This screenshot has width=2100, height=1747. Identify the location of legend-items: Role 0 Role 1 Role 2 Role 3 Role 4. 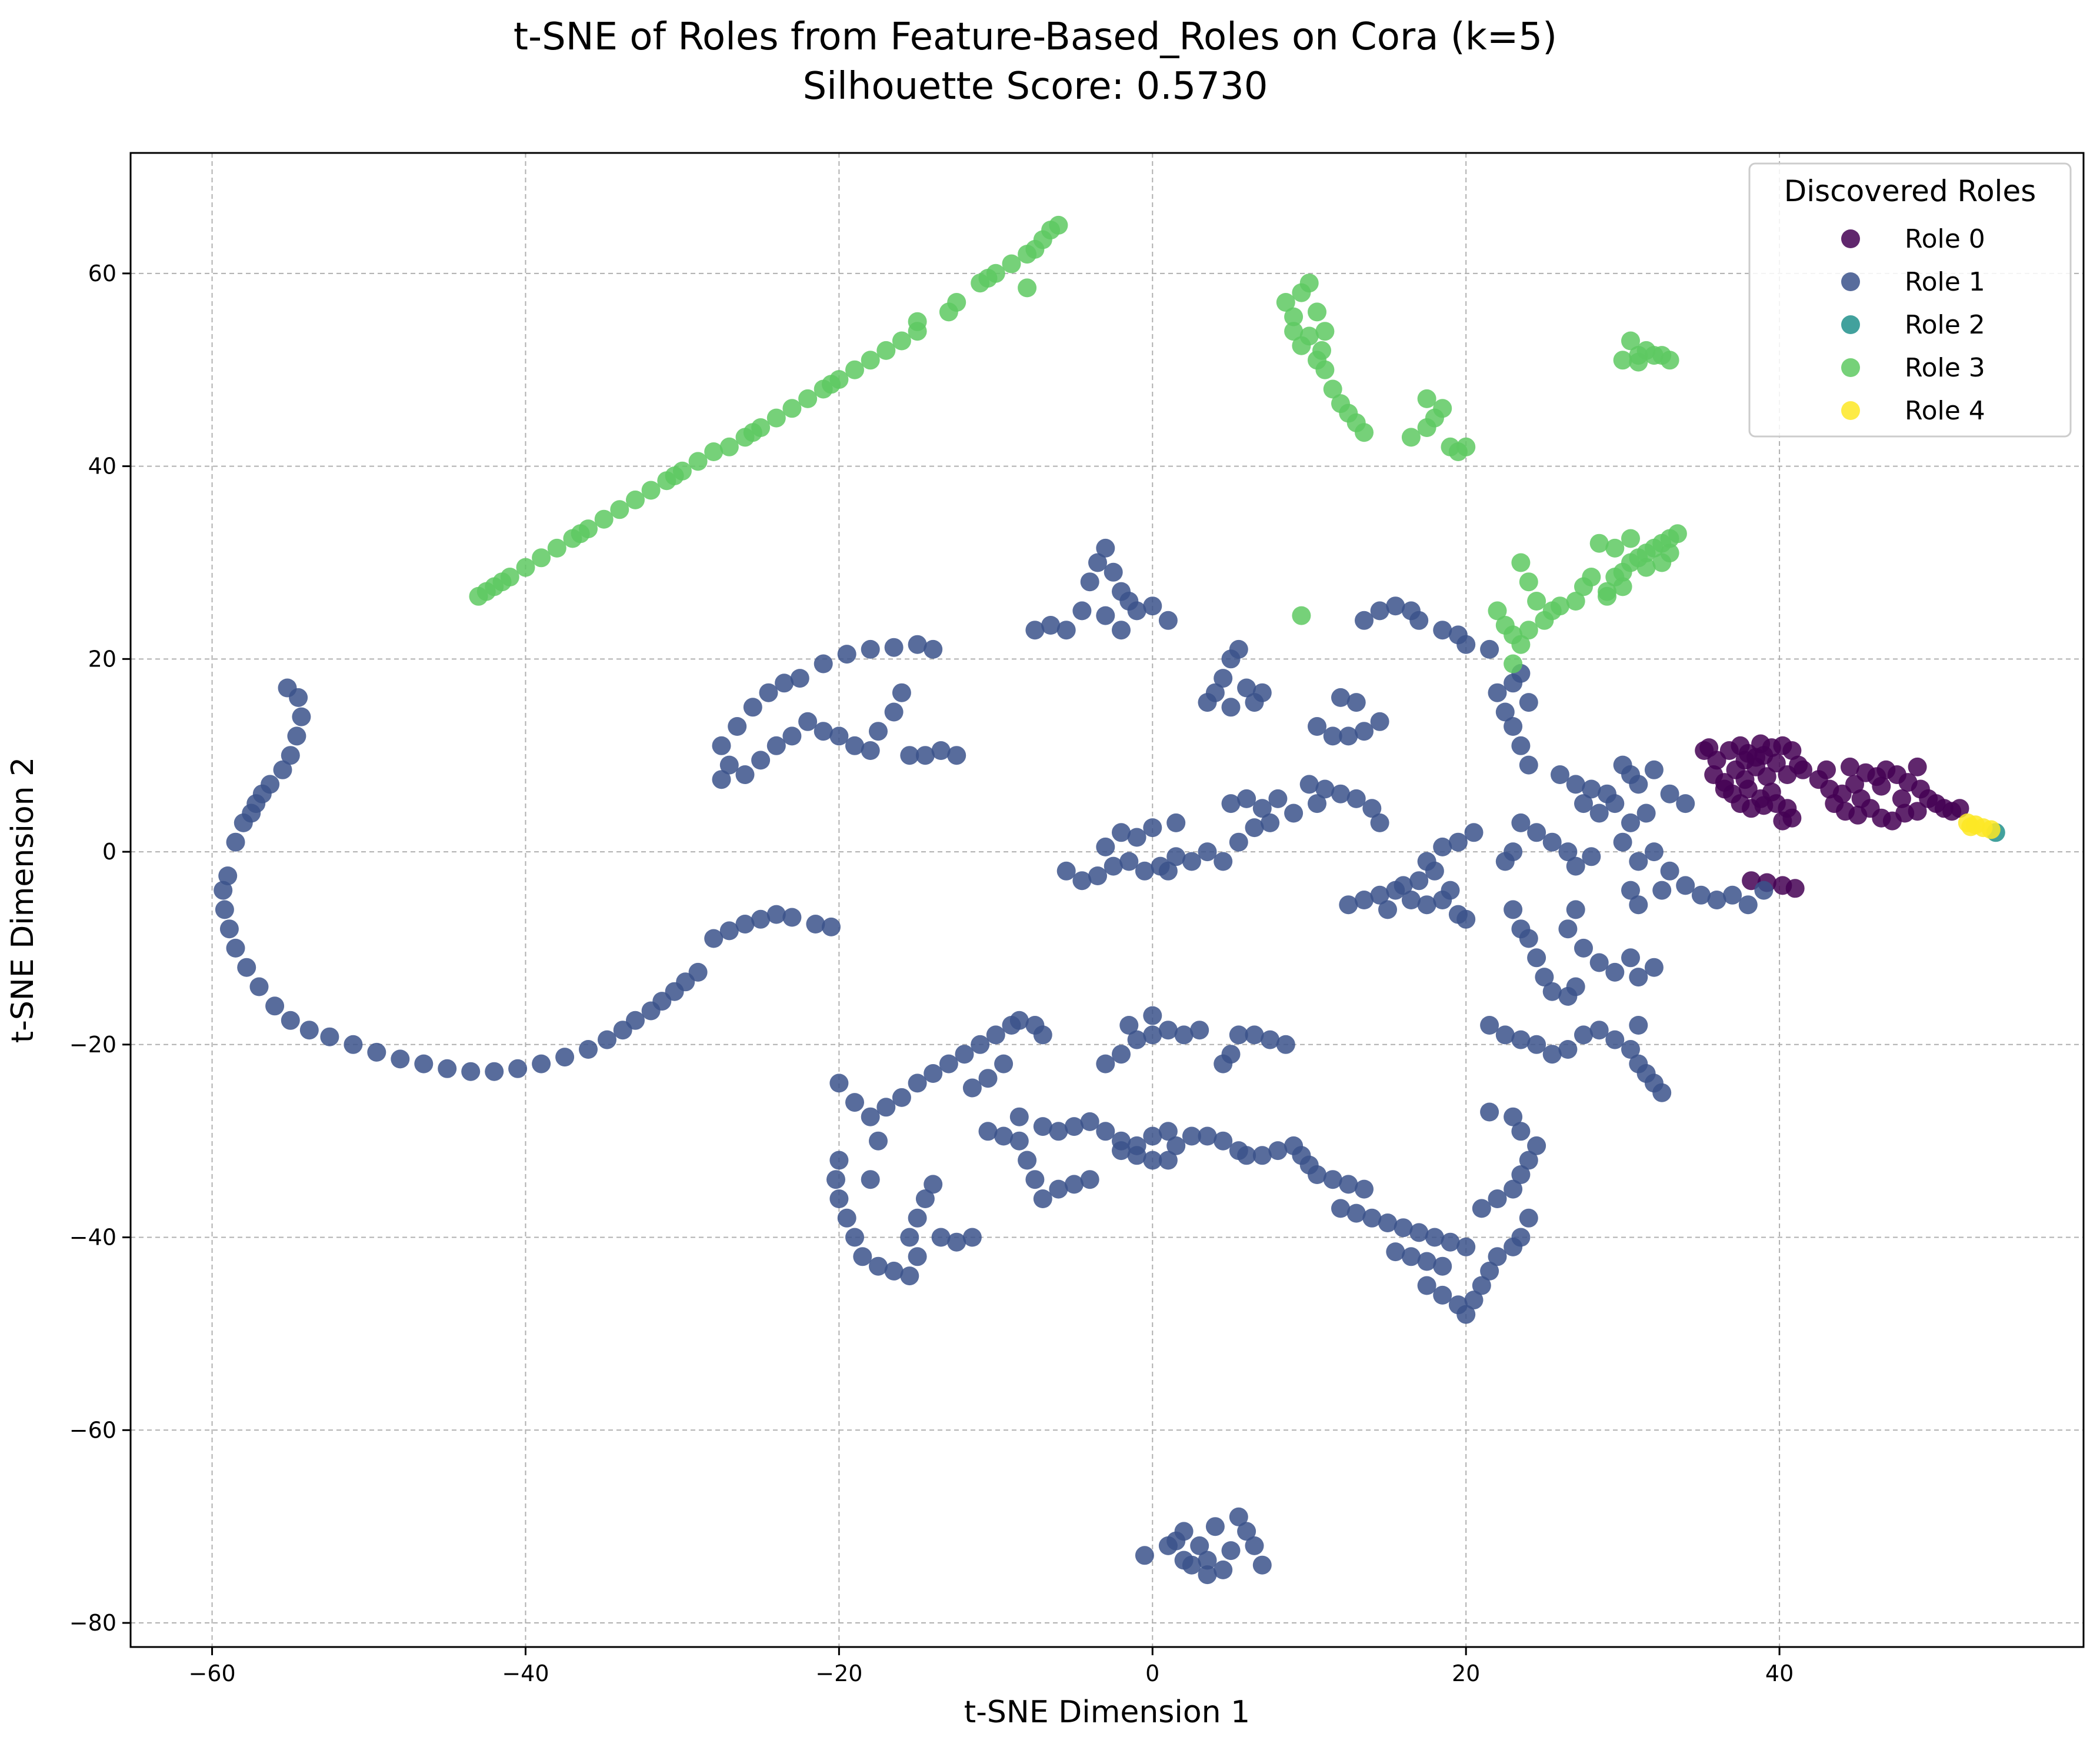
(1913, 325).